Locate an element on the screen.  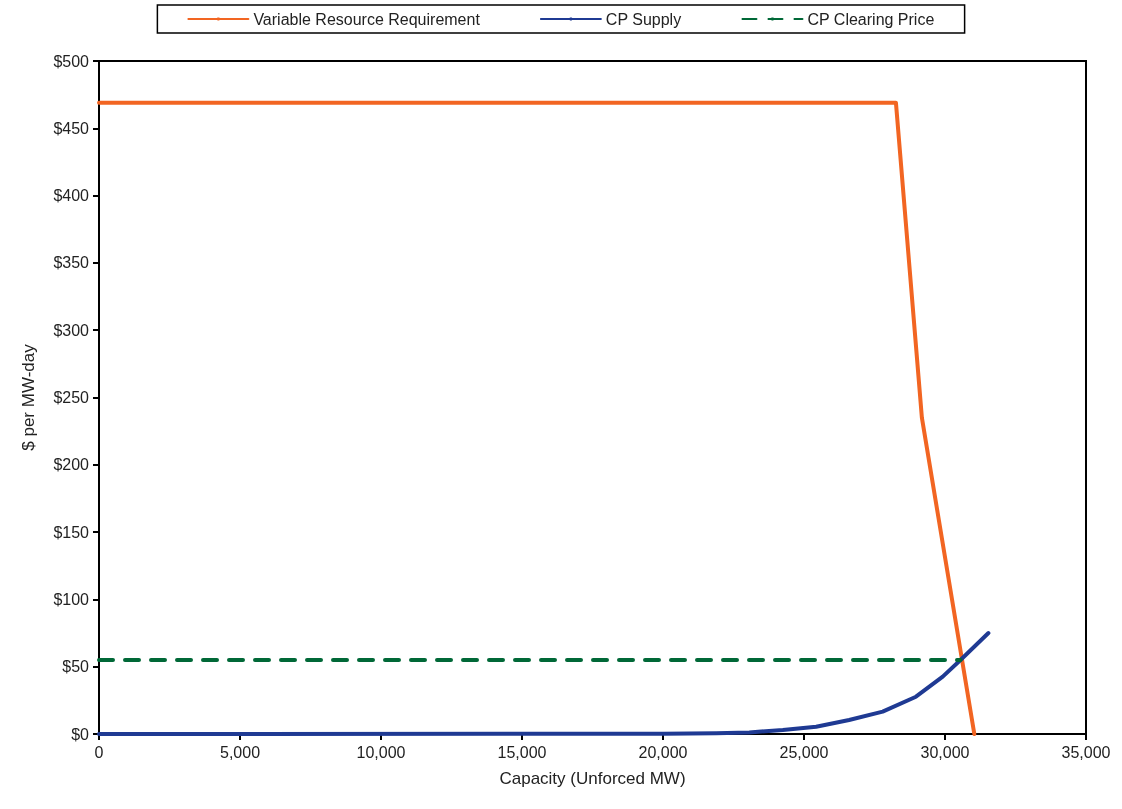
legend-label: CP Supply is located at coordinates (643, 19).